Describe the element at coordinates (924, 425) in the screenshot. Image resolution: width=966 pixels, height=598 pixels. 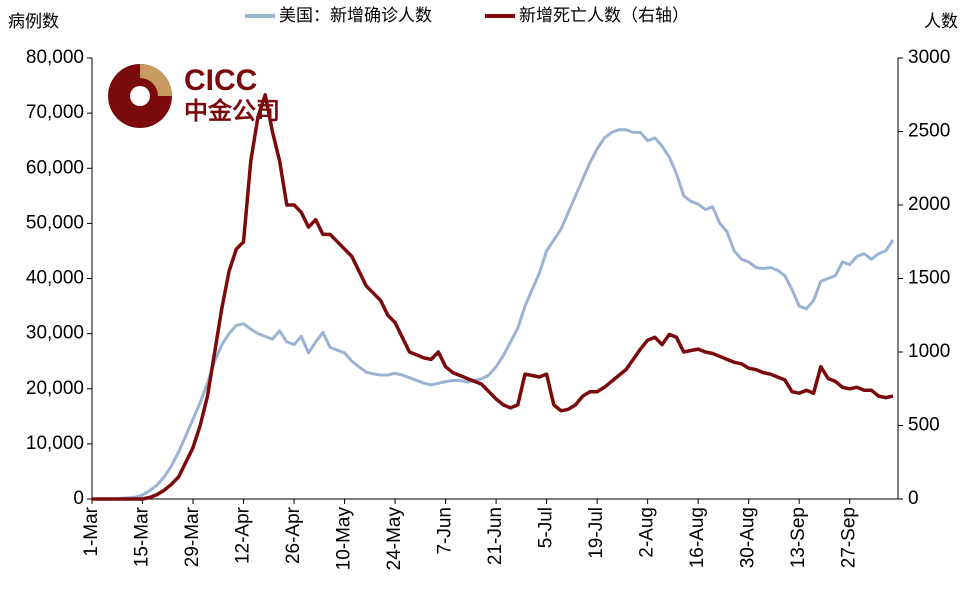
I see `y2-tick-label: 500` at that location.